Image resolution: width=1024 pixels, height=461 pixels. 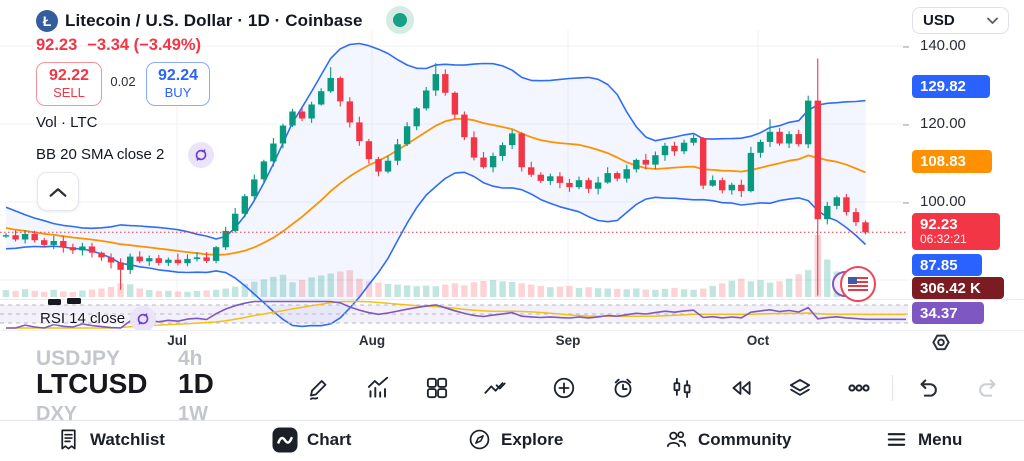 I want to click on gear-icon, so click(x=941, y=342).